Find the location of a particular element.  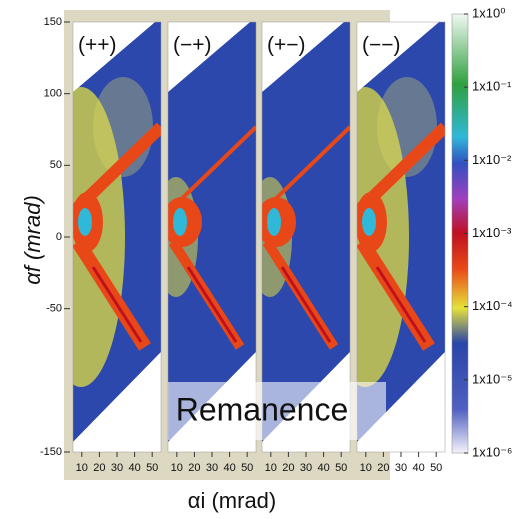

panel-label: (−−) is located at coordinates (381, 45).